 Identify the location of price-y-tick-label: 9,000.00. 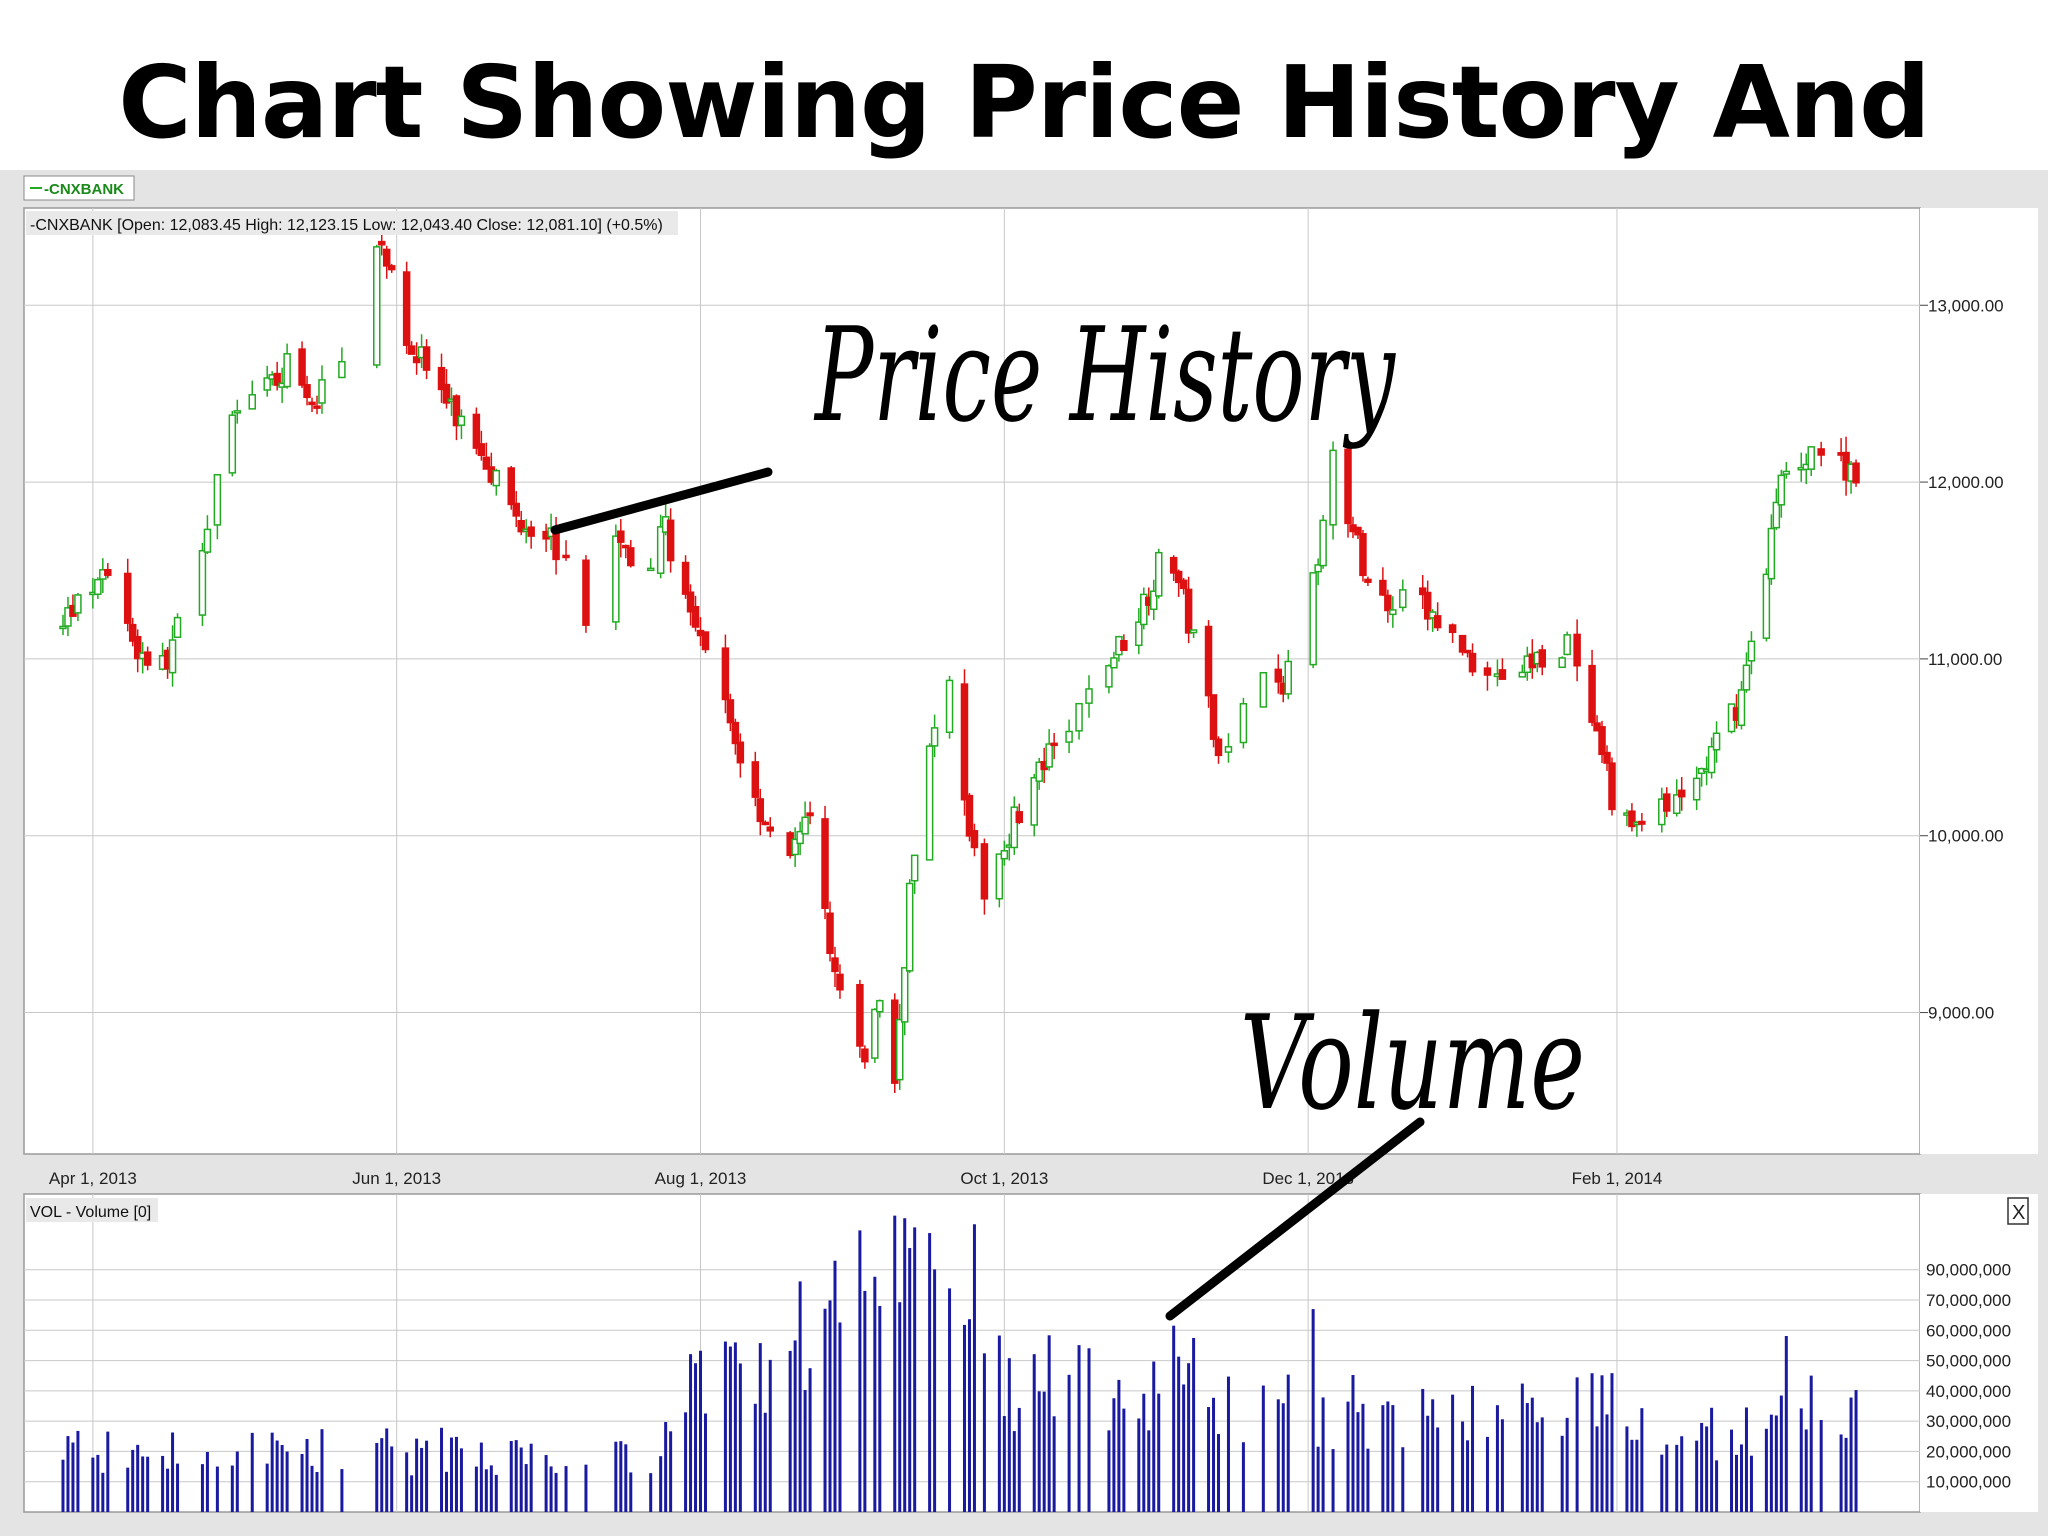
(1961, 1013).